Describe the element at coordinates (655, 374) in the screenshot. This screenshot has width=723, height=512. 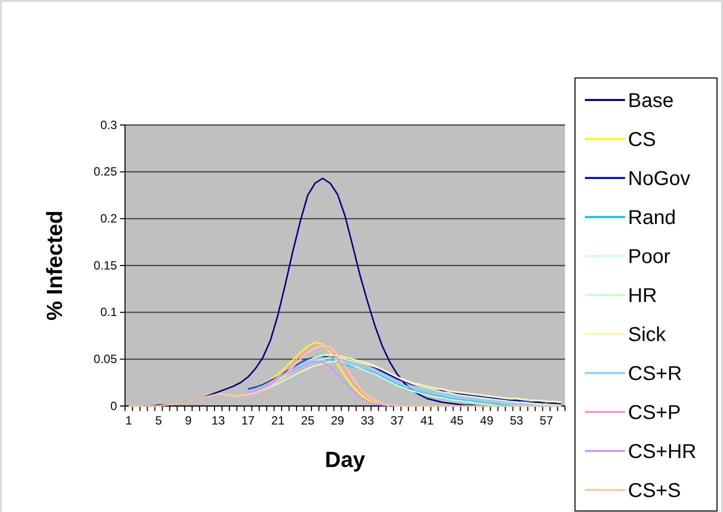
I see `legend-label: CS+R` at that location.